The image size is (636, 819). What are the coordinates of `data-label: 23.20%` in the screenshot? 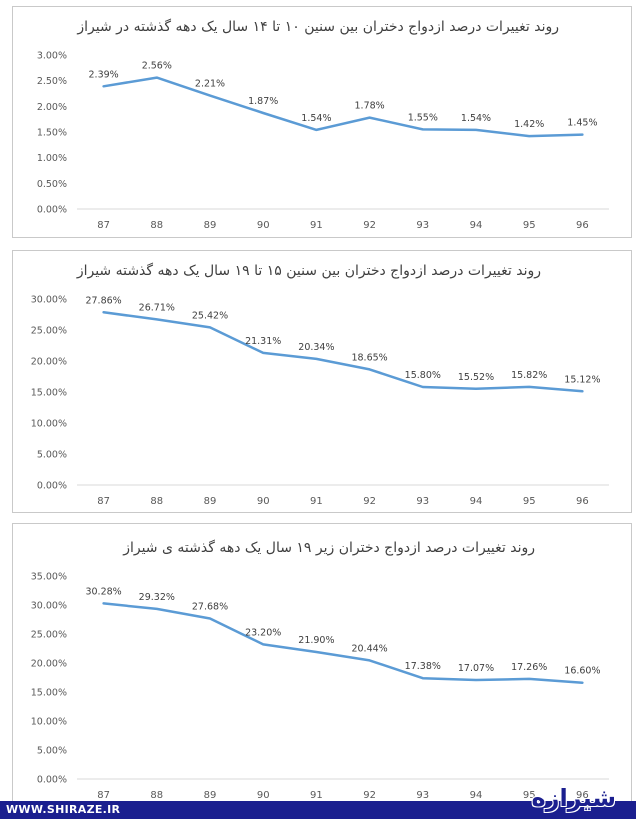 It's located at (263, 632).